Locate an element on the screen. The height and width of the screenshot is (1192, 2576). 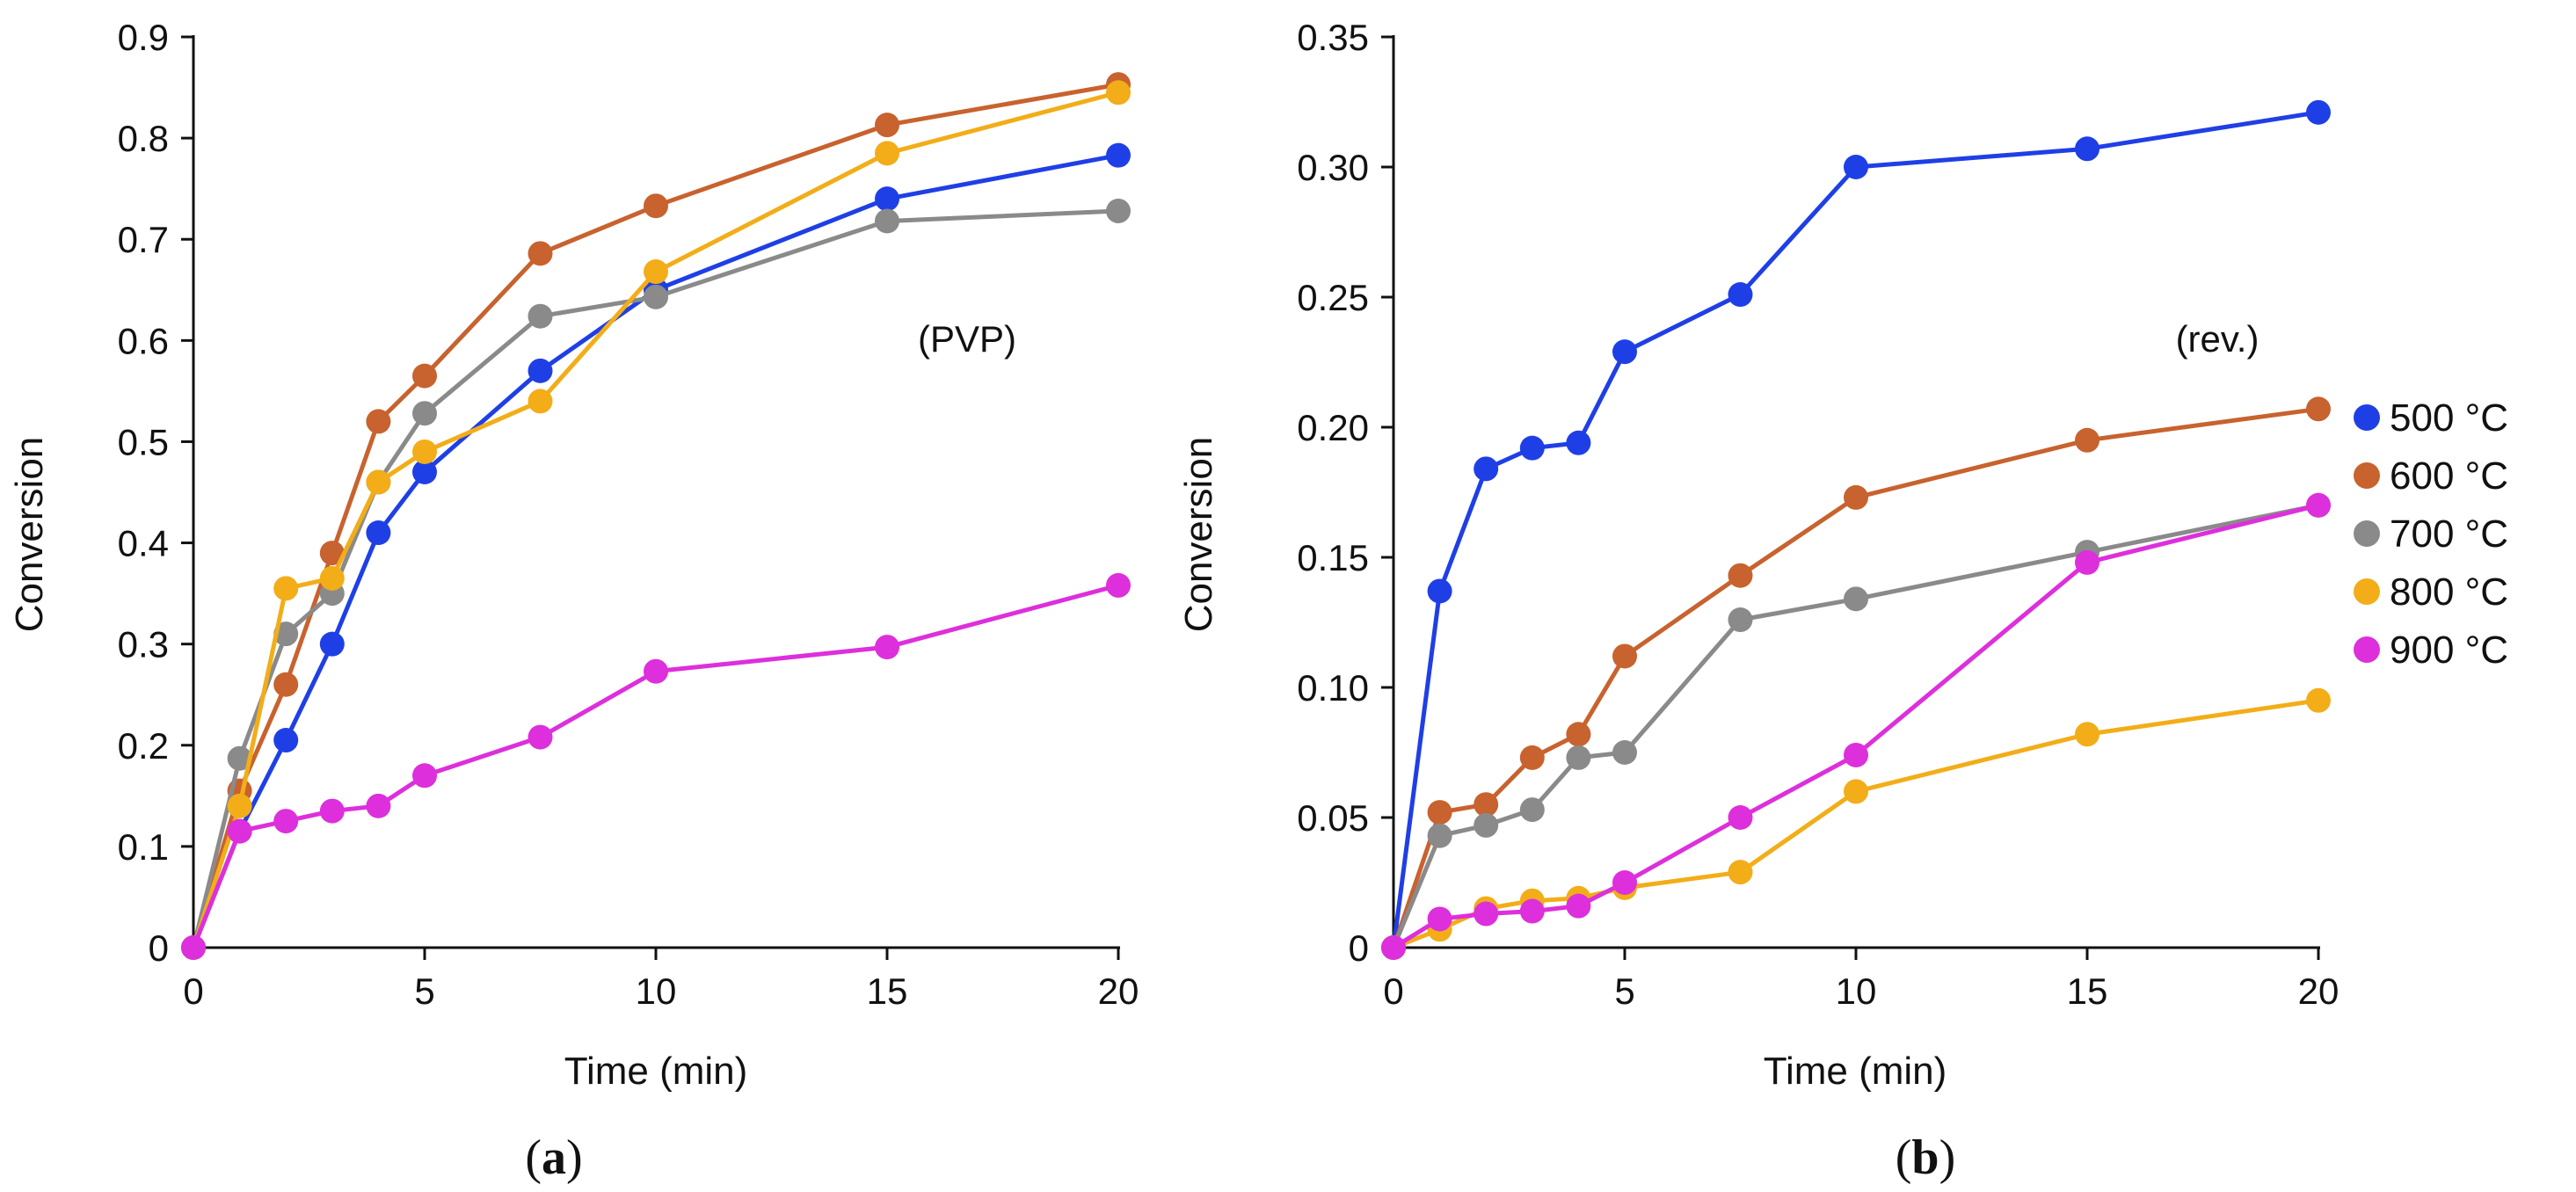
panel-b-y-tick-label: 0.35 is located at coordinates (1333, 37).